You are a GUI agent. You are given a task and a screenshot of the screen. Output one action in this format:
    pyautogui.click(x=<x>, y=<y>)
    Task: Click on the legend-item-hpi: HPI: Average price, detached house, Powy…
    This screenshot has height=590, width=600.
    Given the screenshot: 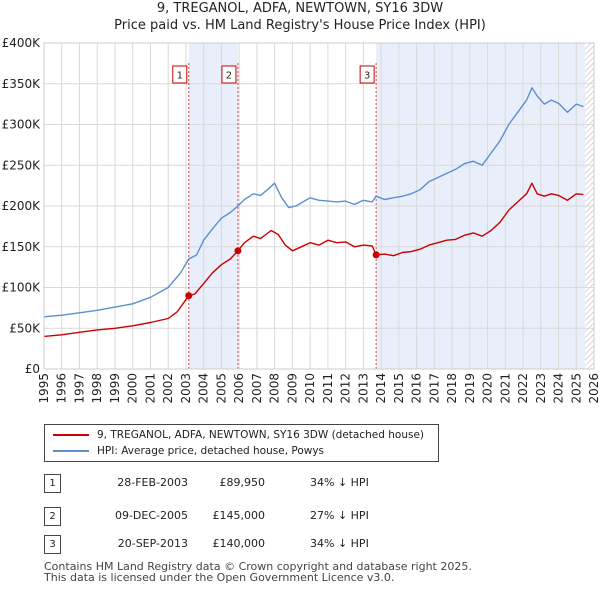 What is the action you would take?
    pyautogui.click(x=188, y=451)
    